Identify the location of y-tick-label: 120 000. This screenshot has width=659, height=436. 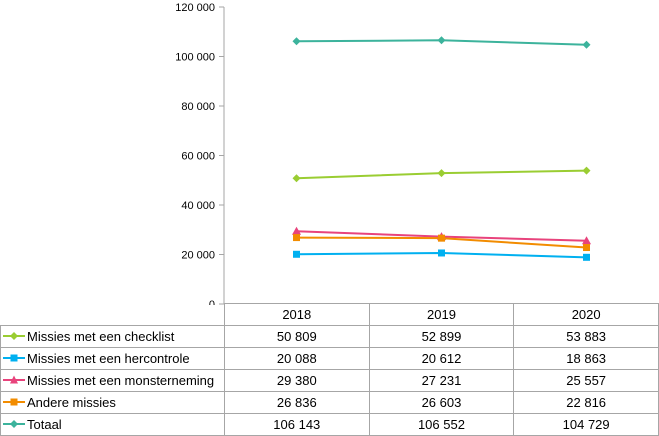
(195, 8).